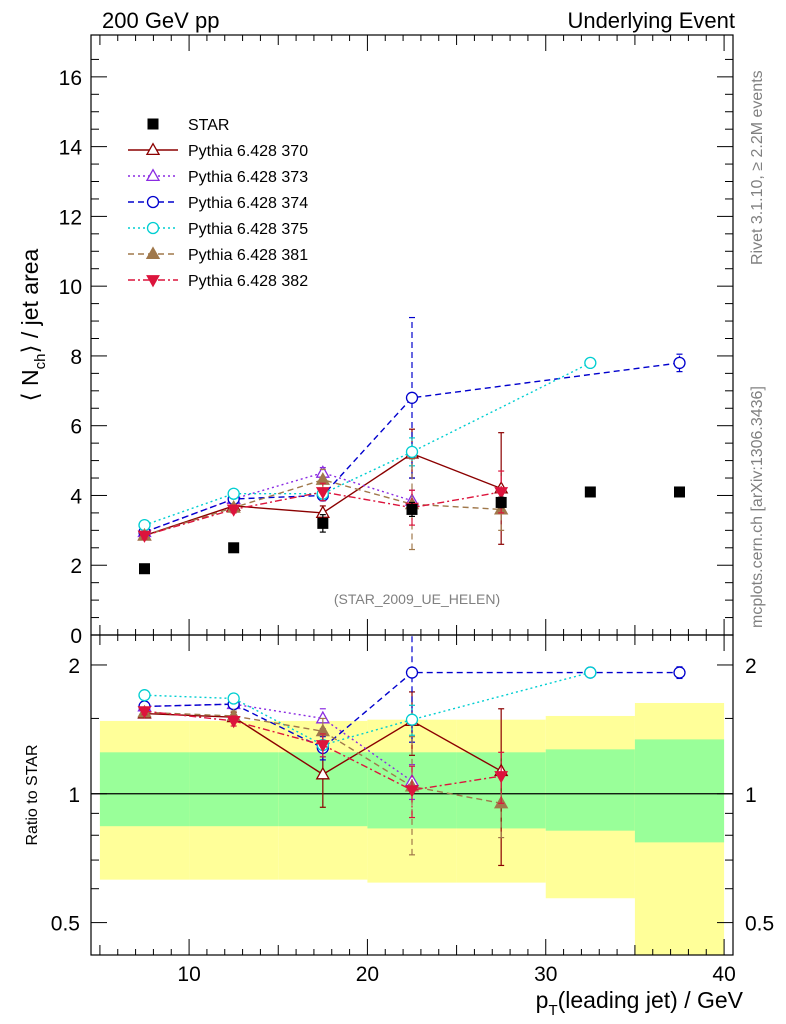  Describe the element at coordinates (417, 599) in the screenshot. I see `analysis-tag: (STAR_2009_UE_HELEN)` at that location.